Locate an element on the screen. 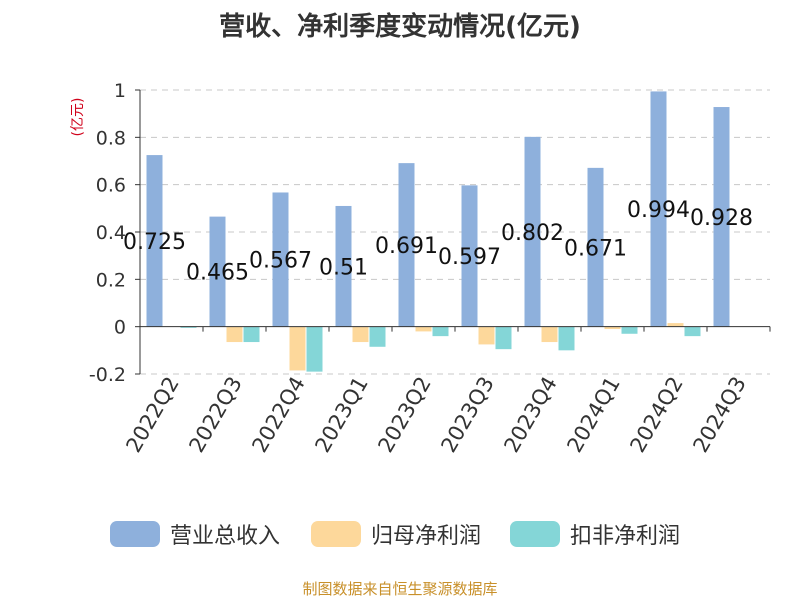 This screenshot has height=600, width=800. legend-item-net-profit-nonrecurring: 扣非净利润 is located at coordinates (595, 534).